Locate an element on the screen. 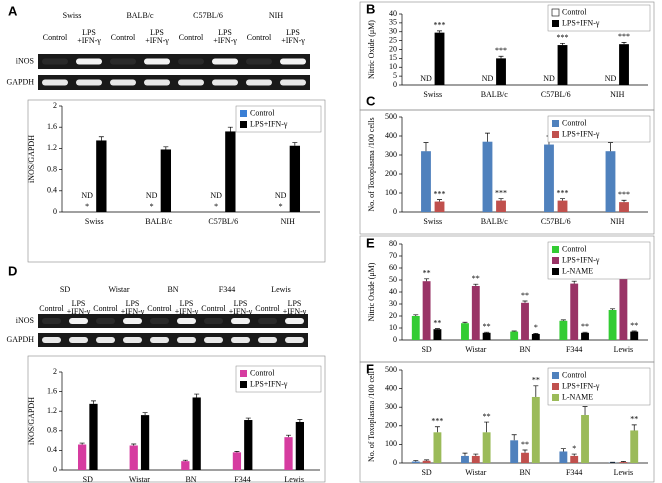 Image resolution: width=662 pixels, height=483 pixels. x-tick-label: Wistar is located at coordinates (139, 479).